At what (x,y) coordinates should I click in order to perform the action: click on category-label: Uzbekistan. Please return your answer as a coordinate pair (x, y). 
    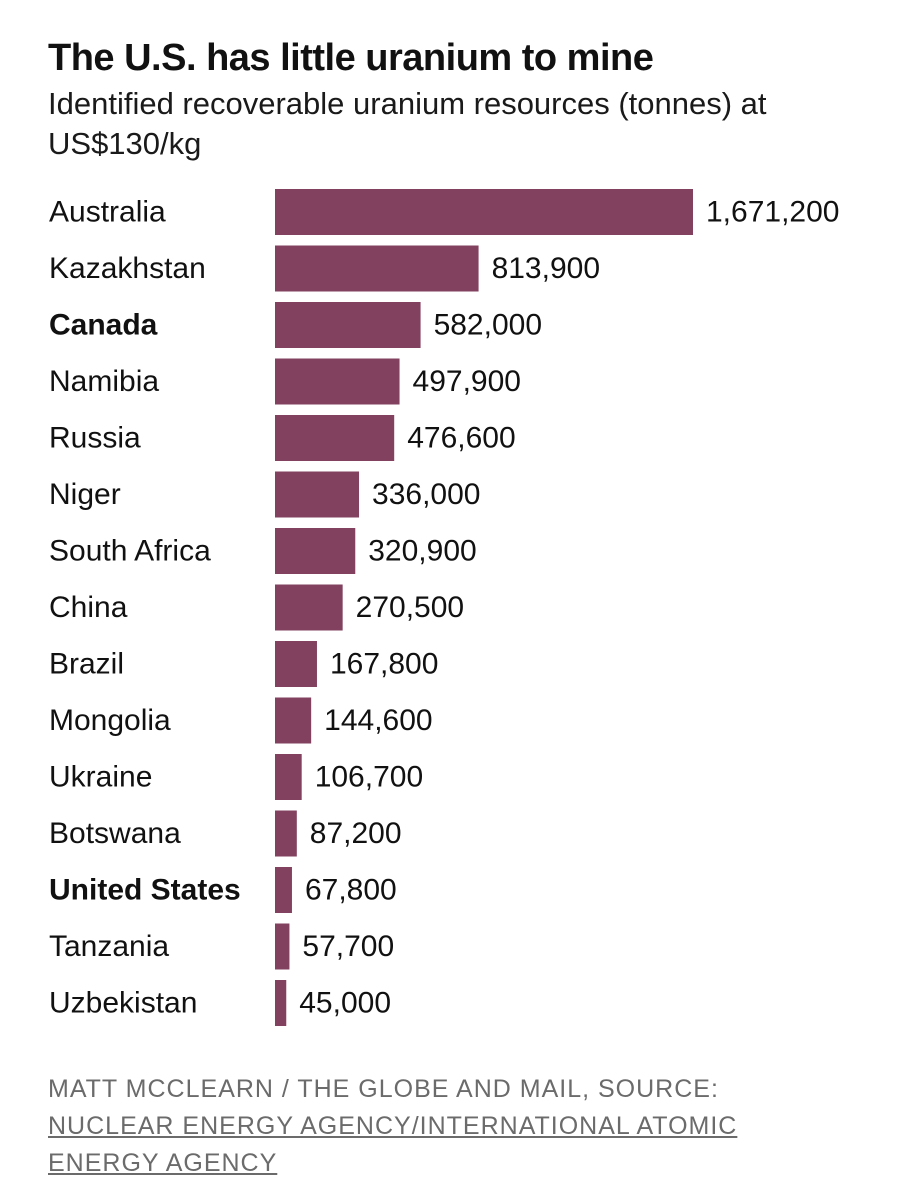
    Looking at the image, I should click on (123, 1003).